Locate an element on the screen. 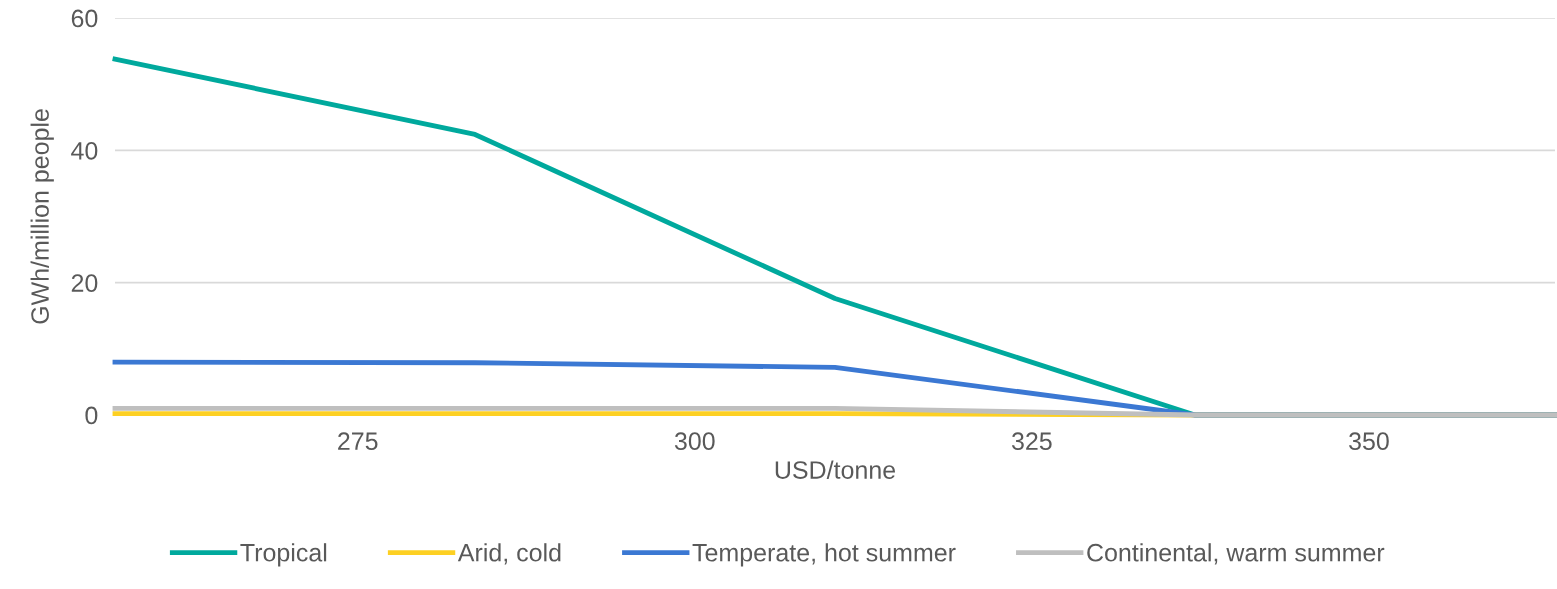 The width and height of the screenshot is (1557, 589). y-tick-label: 40 is located at coordinates (84, 150).